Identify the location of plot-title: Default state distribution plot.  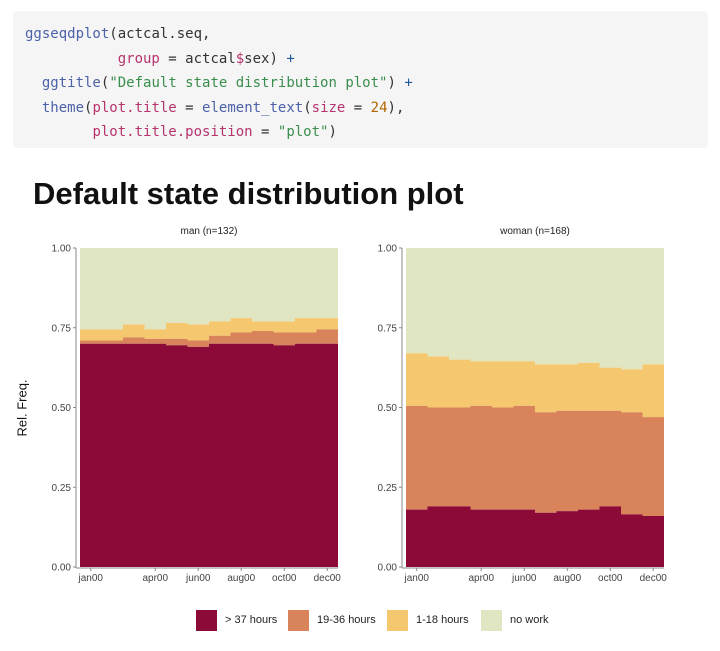
(248, 193).